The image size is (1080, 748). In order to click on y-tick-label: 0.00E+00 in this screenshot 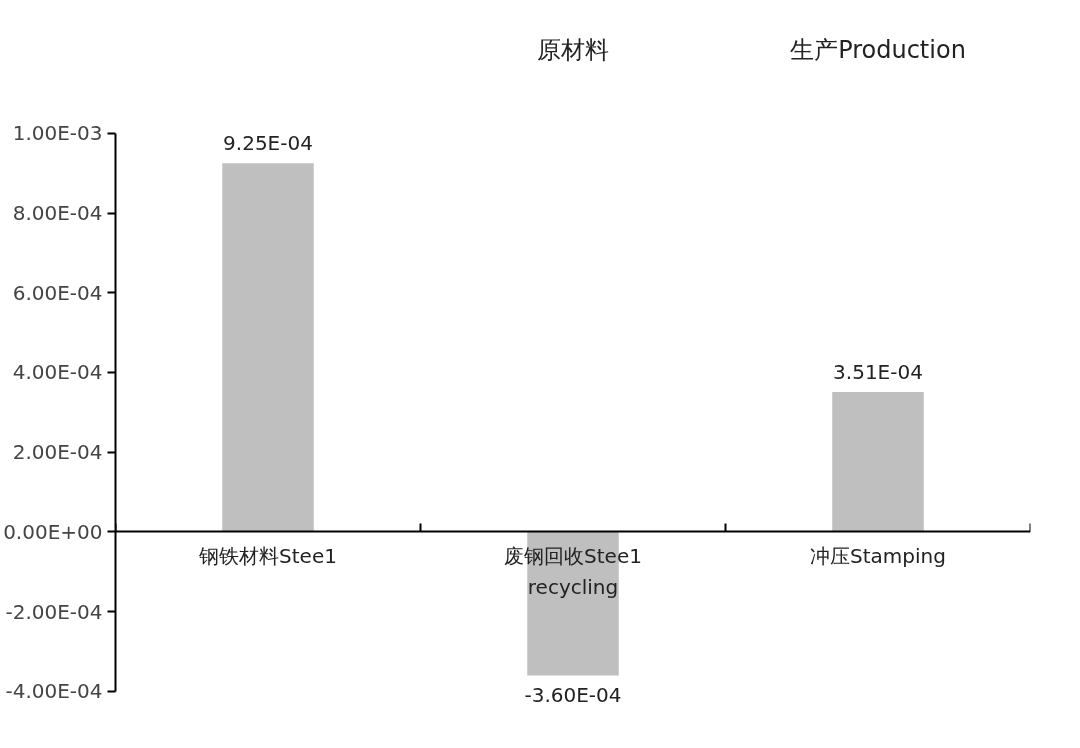, I will do `click(53, 531)`.